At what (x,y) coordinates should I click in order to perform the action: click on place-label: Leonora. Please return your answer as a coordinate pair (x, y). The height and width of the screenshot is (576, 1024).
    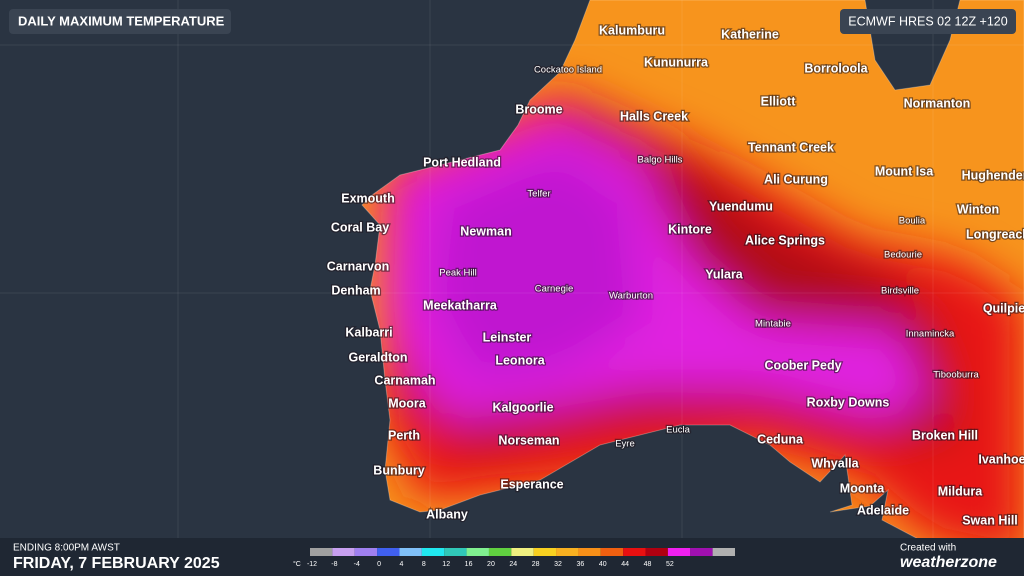
    Looking at the image, I should click on (520, 360).